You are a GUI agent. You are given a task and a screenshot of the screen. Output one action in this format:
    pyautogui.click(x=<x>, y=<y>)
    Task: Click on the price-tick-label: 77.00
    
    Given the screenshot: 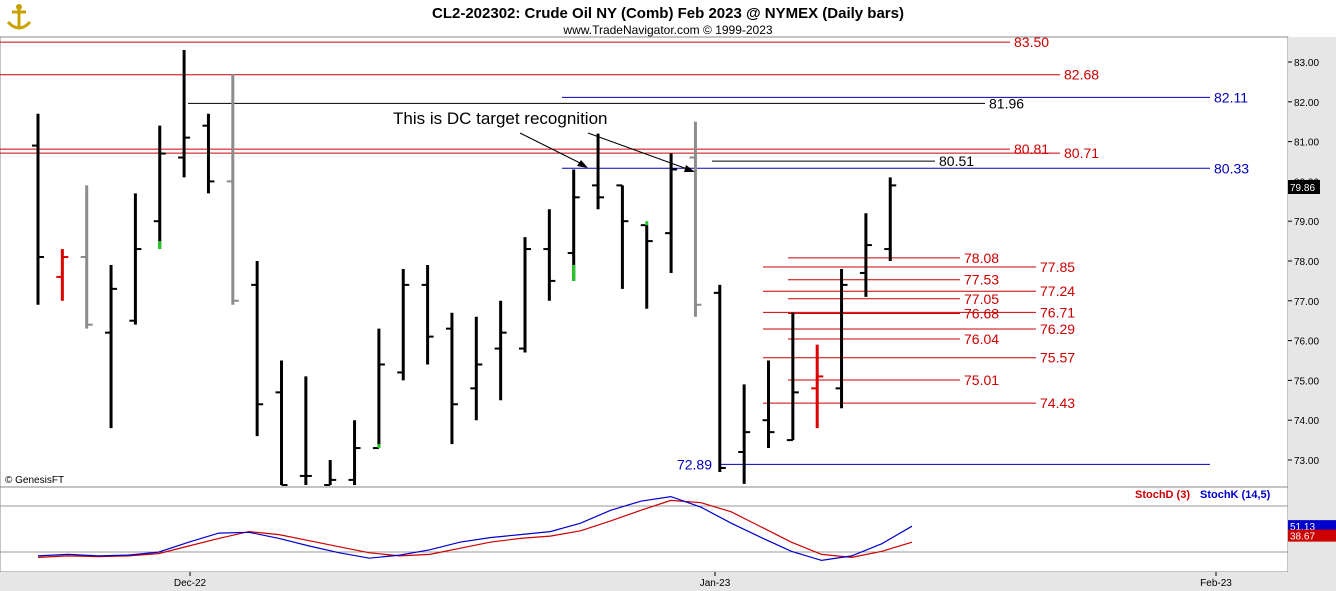 What is the action you would take?
    pyautogui.click(x=1306, y=302)
    